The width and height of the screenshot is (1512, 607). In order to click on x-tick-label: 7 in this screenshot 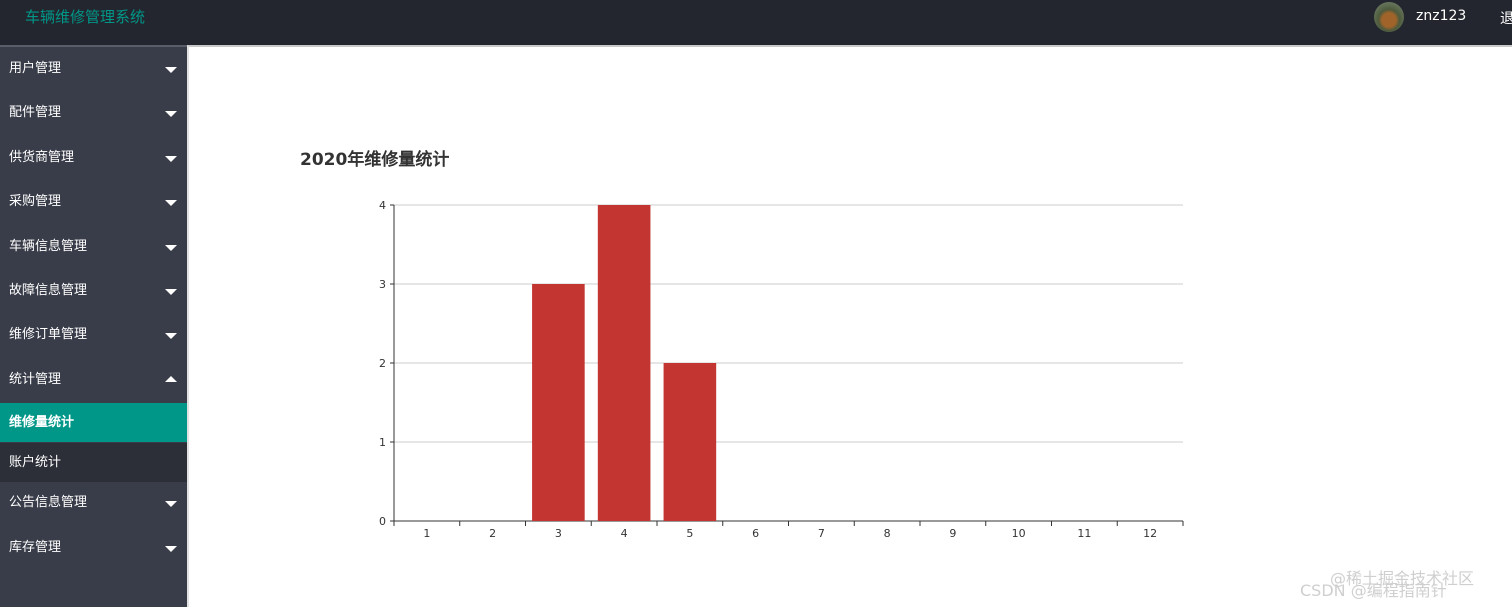, I will do `click(821, 533)`.